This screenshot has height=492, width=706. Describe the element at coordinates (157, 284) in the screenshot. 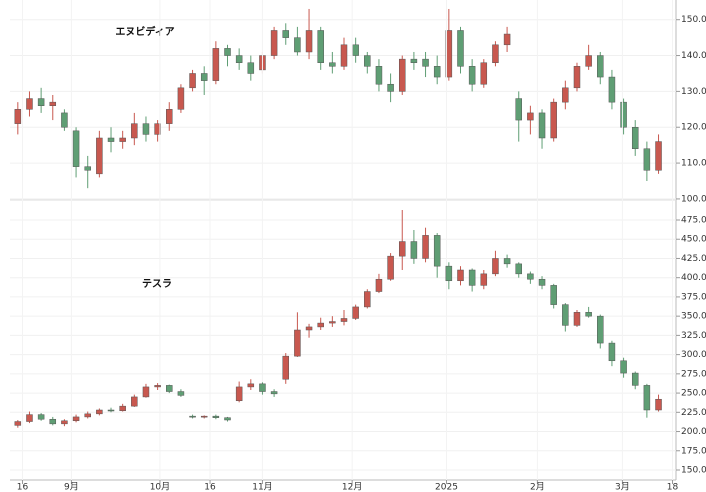

I see `chart-title: テスラ` at that location.